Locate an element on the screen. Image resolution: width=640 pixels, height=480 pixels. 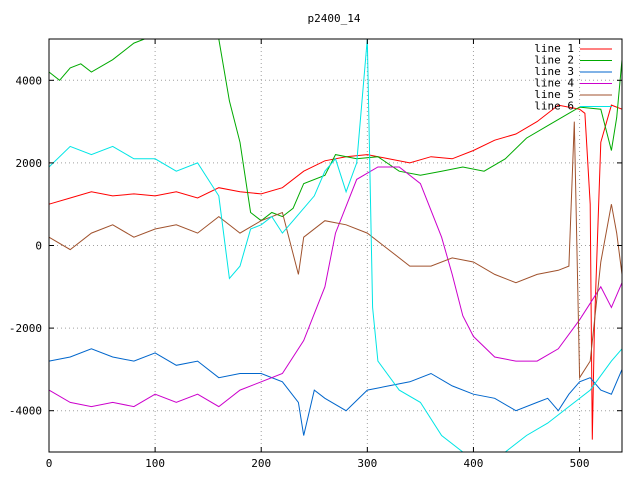
x-tick-label: 300 is located at coordinates (367, 463).